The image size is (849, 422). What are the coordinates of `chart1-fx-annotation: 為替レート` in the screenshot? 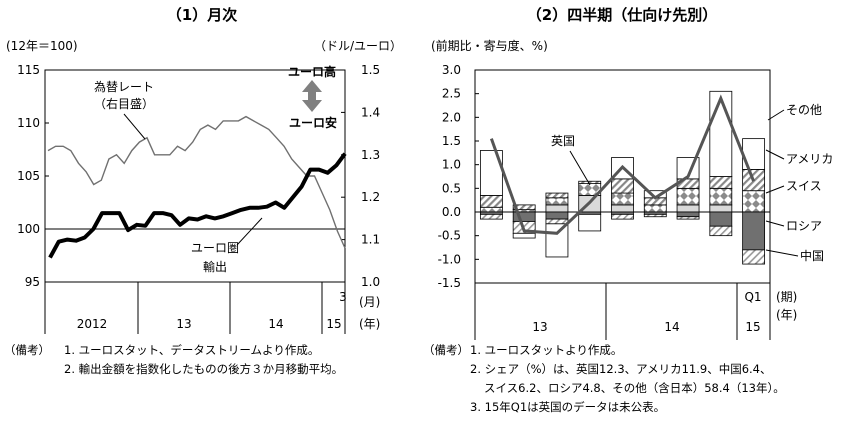 It's located at (124, 87).